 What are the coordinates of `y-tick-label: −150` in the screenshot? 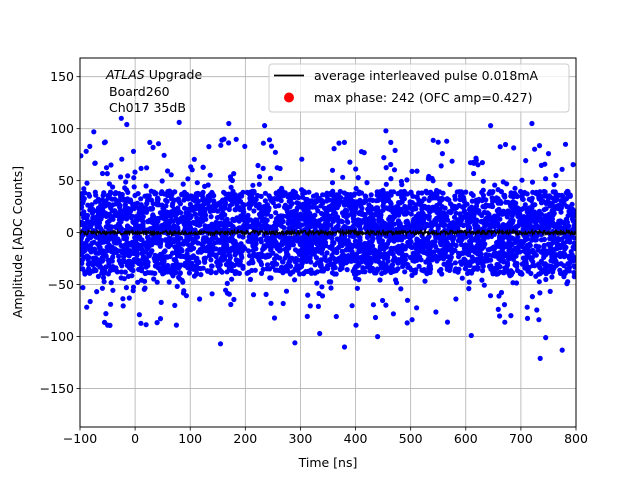 It's located at (57, 388).